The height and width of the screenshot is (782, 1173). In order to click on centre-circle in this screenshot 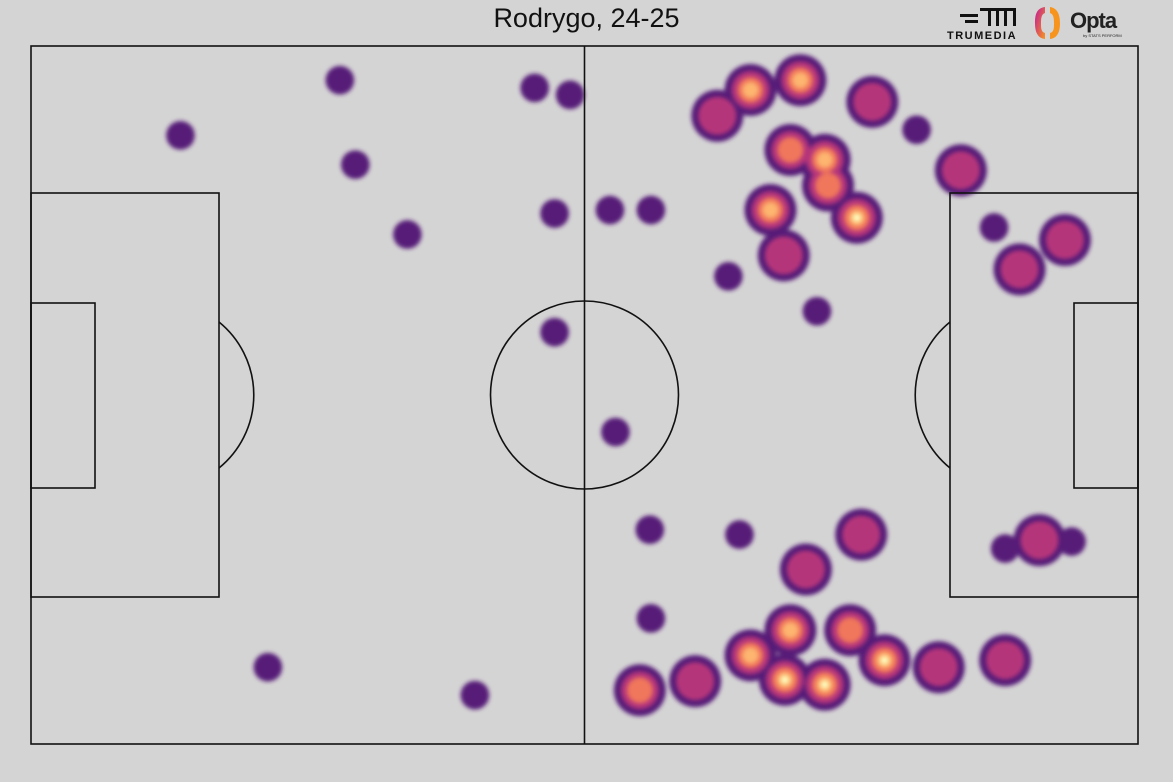, I will do `click(584, 395)`.